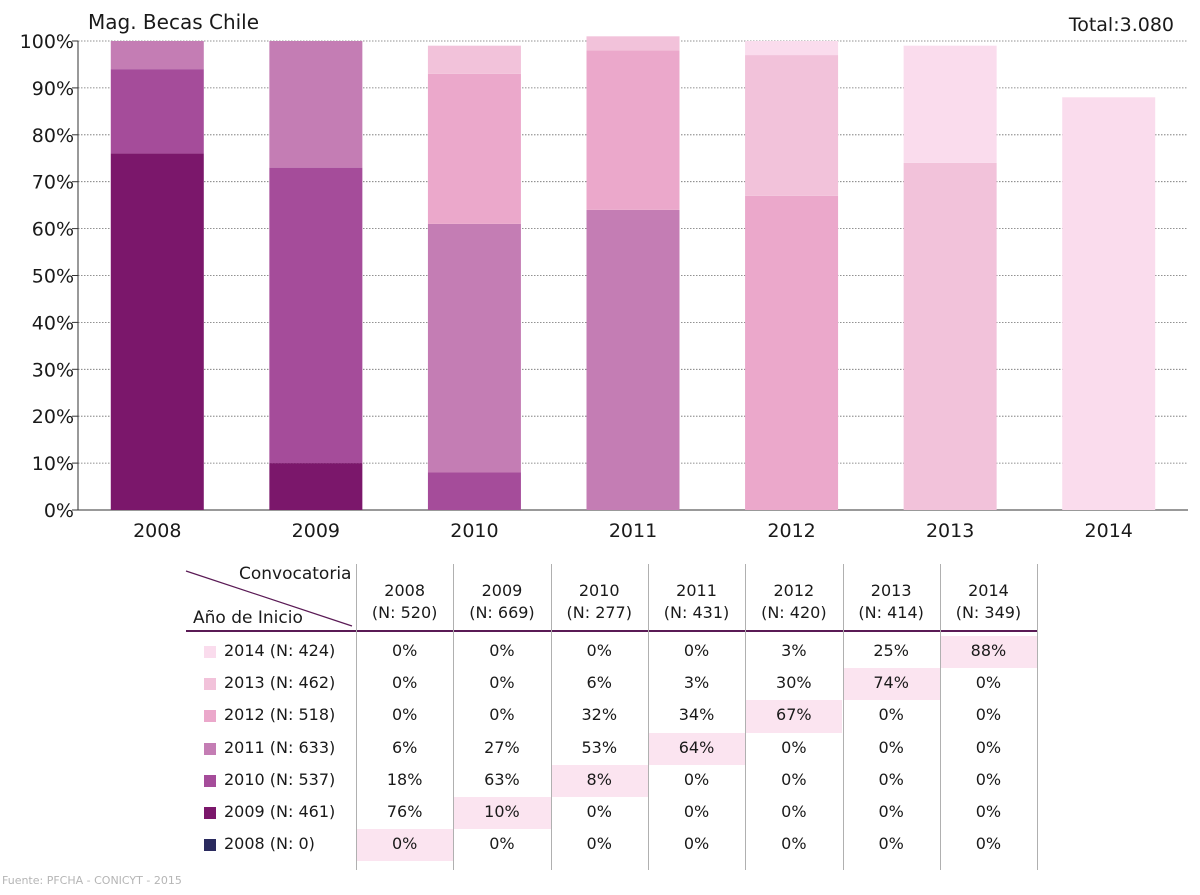 The width and height of the screenshot is (1200, 895). I want to click on column-header-n: (N: 420), so click(794, 612).